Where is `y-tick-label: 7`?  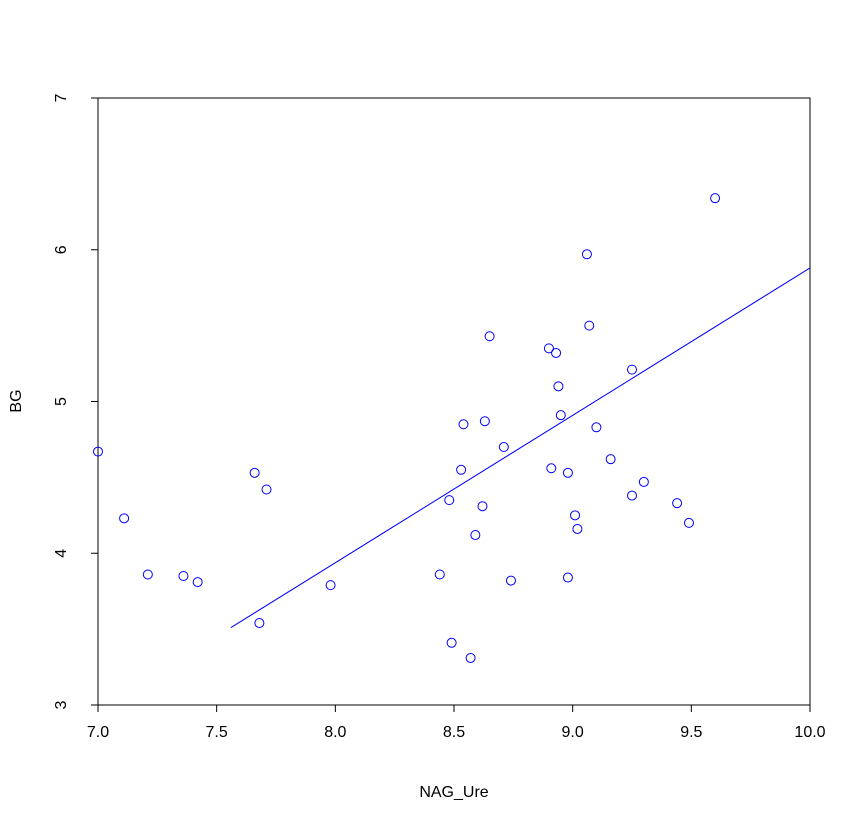
y-tick-label: 7 is located at coordinates (61, 97).